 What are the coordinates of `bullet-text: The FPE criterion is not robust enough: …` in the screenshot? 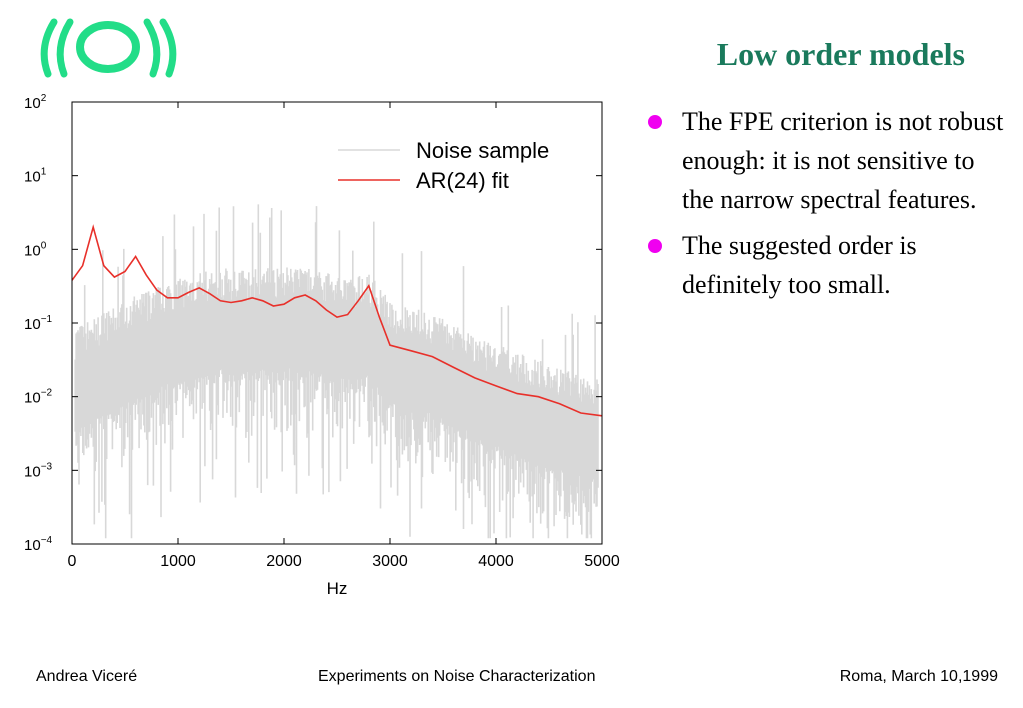 It's located at (843, 160).